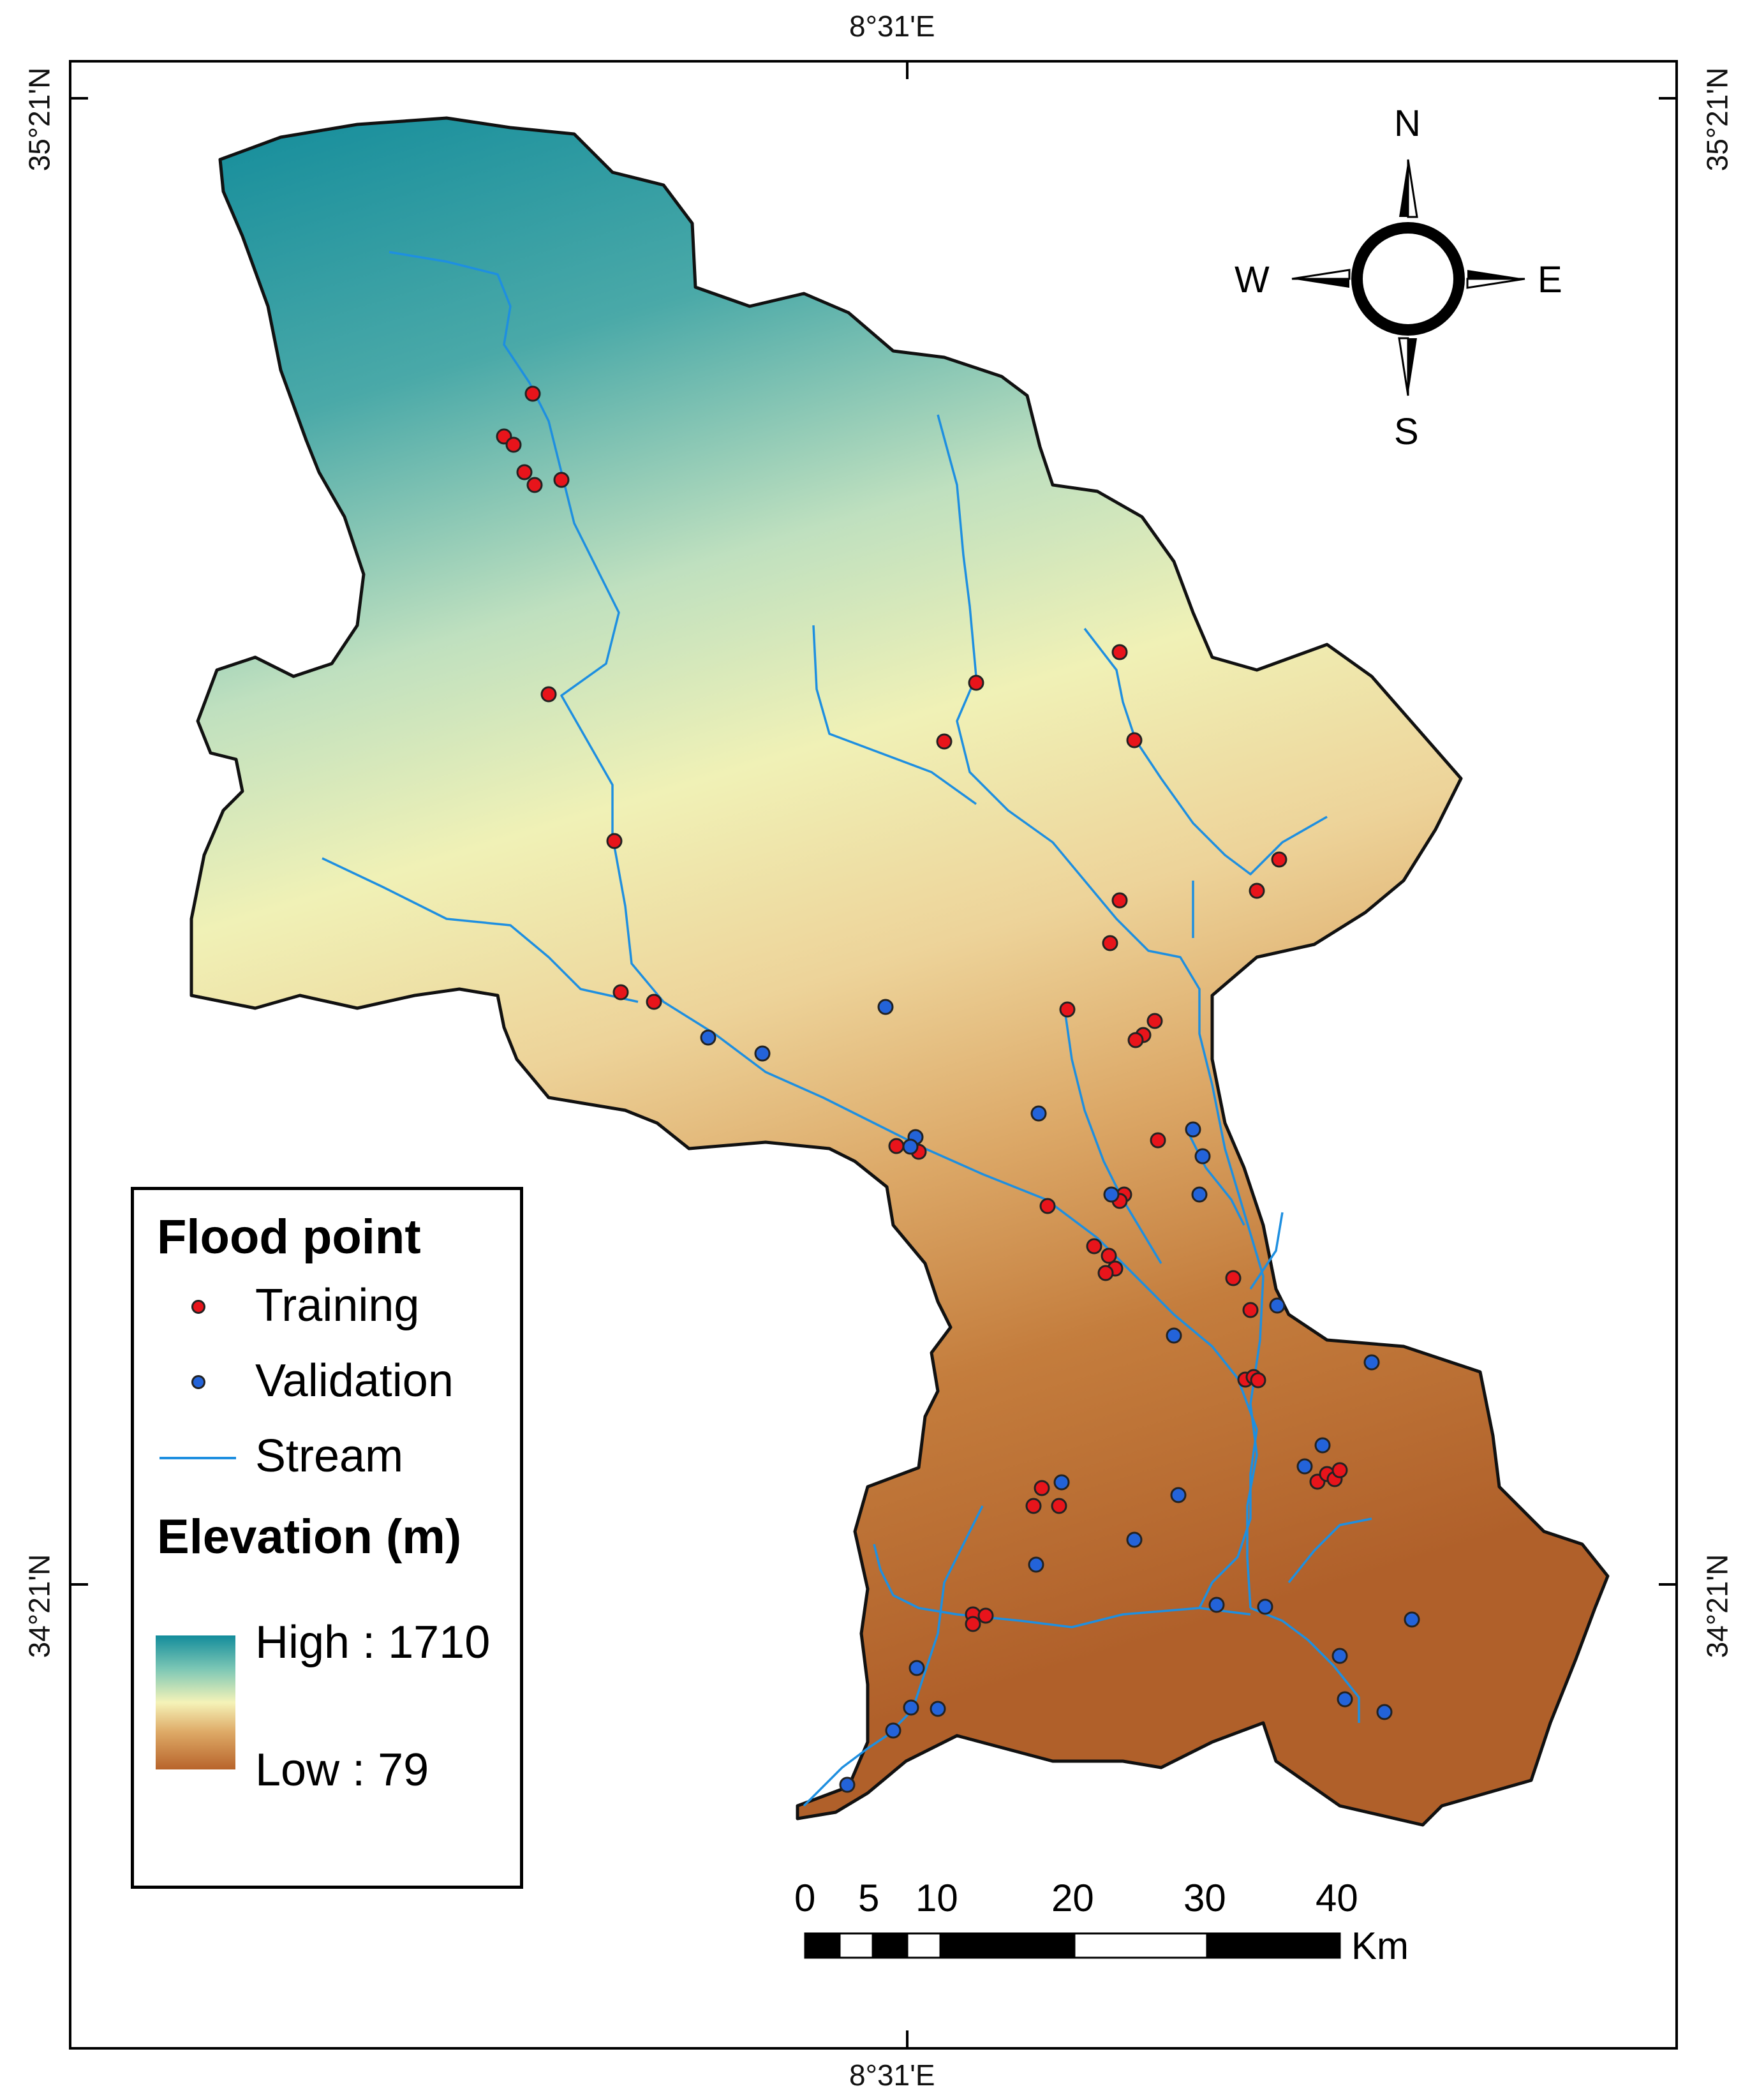  I want to click on graticule-label-right-upper: 35°21'N, so click(1717, 119).